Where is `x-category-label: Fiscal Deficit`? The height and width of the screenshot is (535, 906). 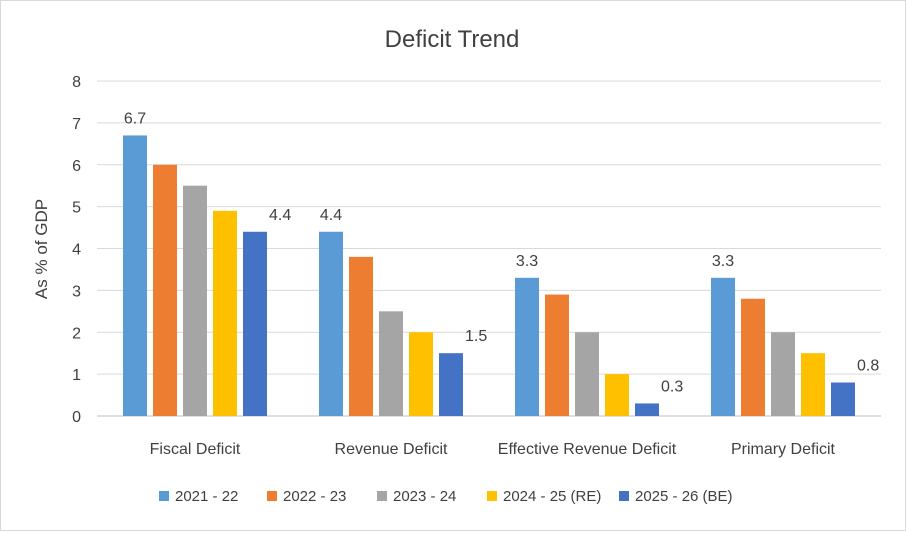 x-category-label: Fiscal Deficit is located at coordinates (195, 449).